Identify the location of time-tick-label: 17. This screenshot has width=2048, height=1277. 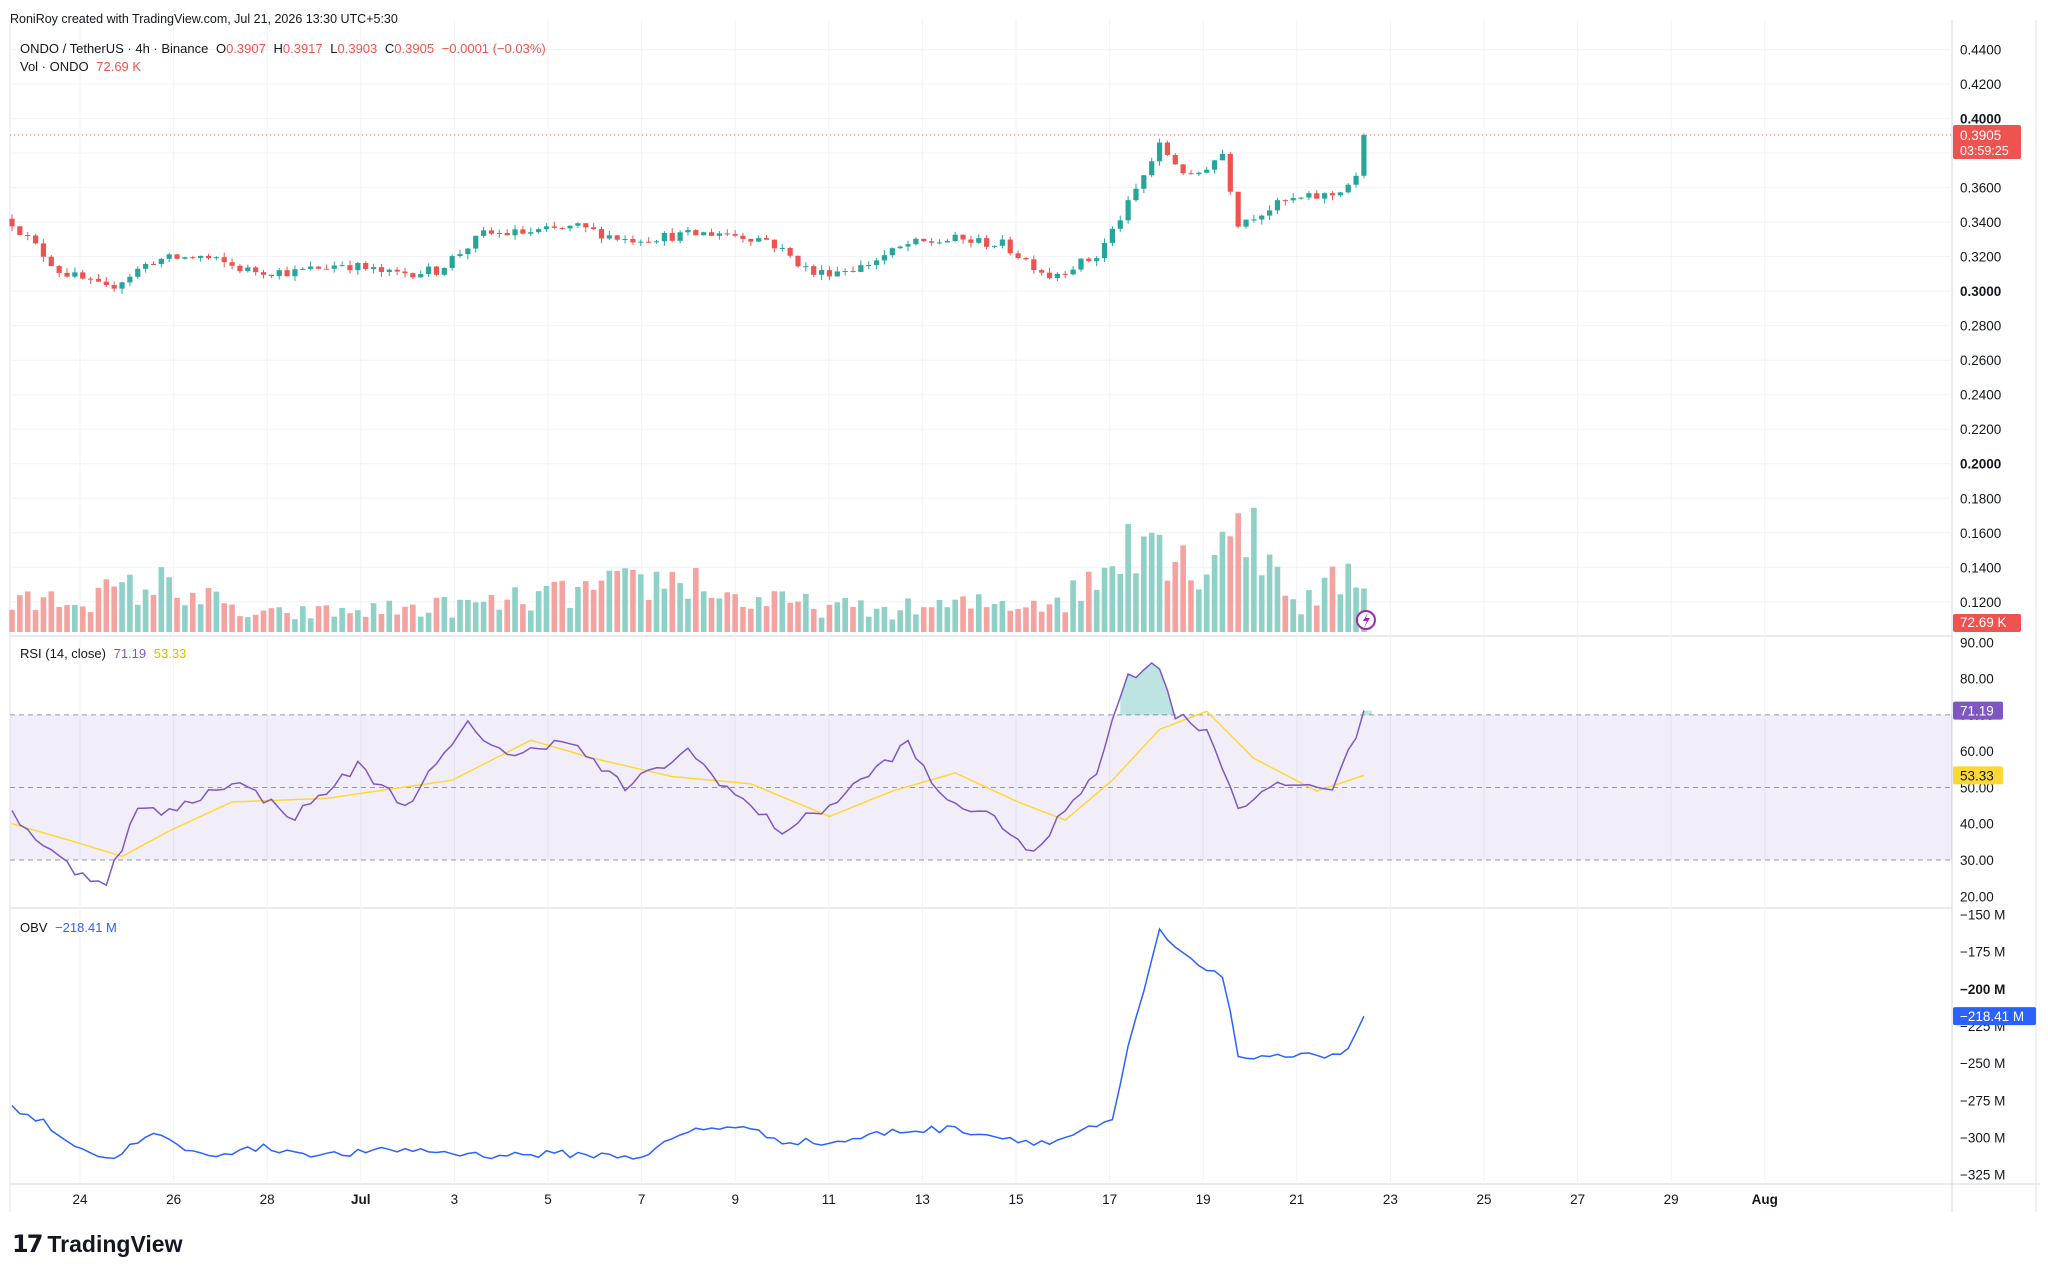
(1109, 1199).